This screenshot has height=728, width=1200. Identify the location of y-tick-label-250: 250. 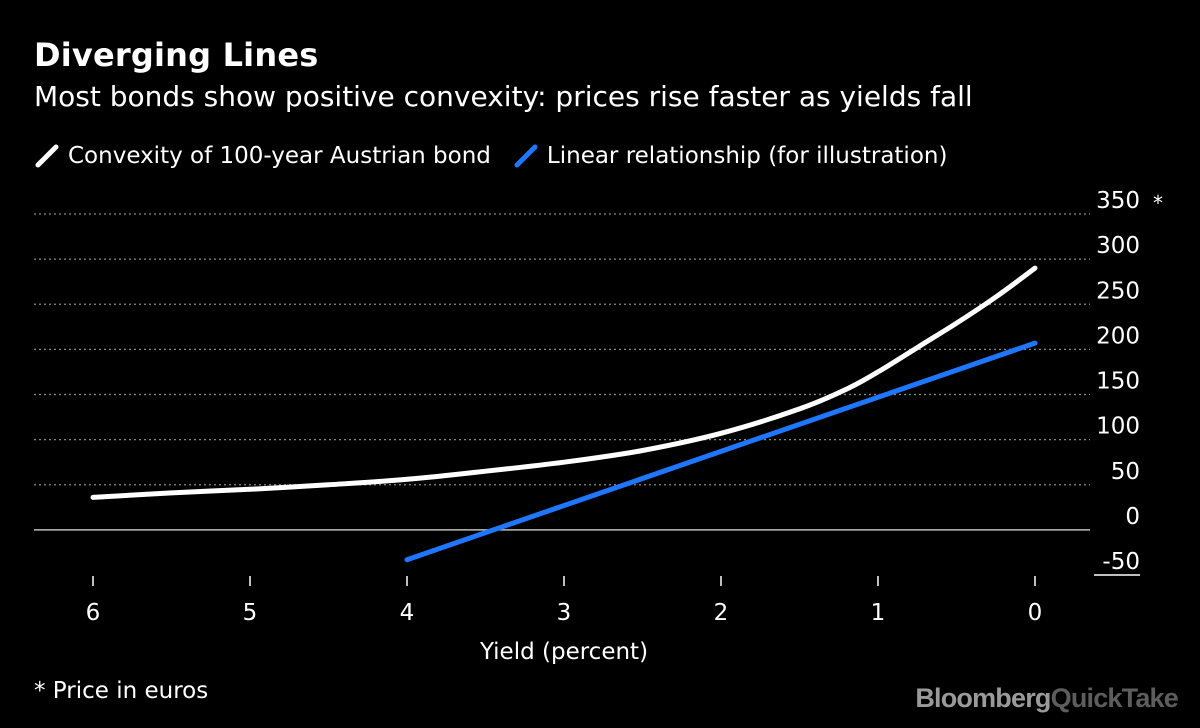
(1118, 291).